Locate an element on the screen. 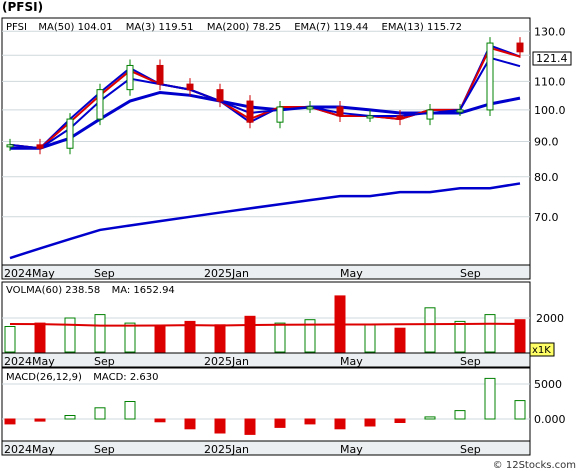 Image resolution: width=580 pixels, height=471 pixels. volume-ma-line is located at coordinates (265, 324).